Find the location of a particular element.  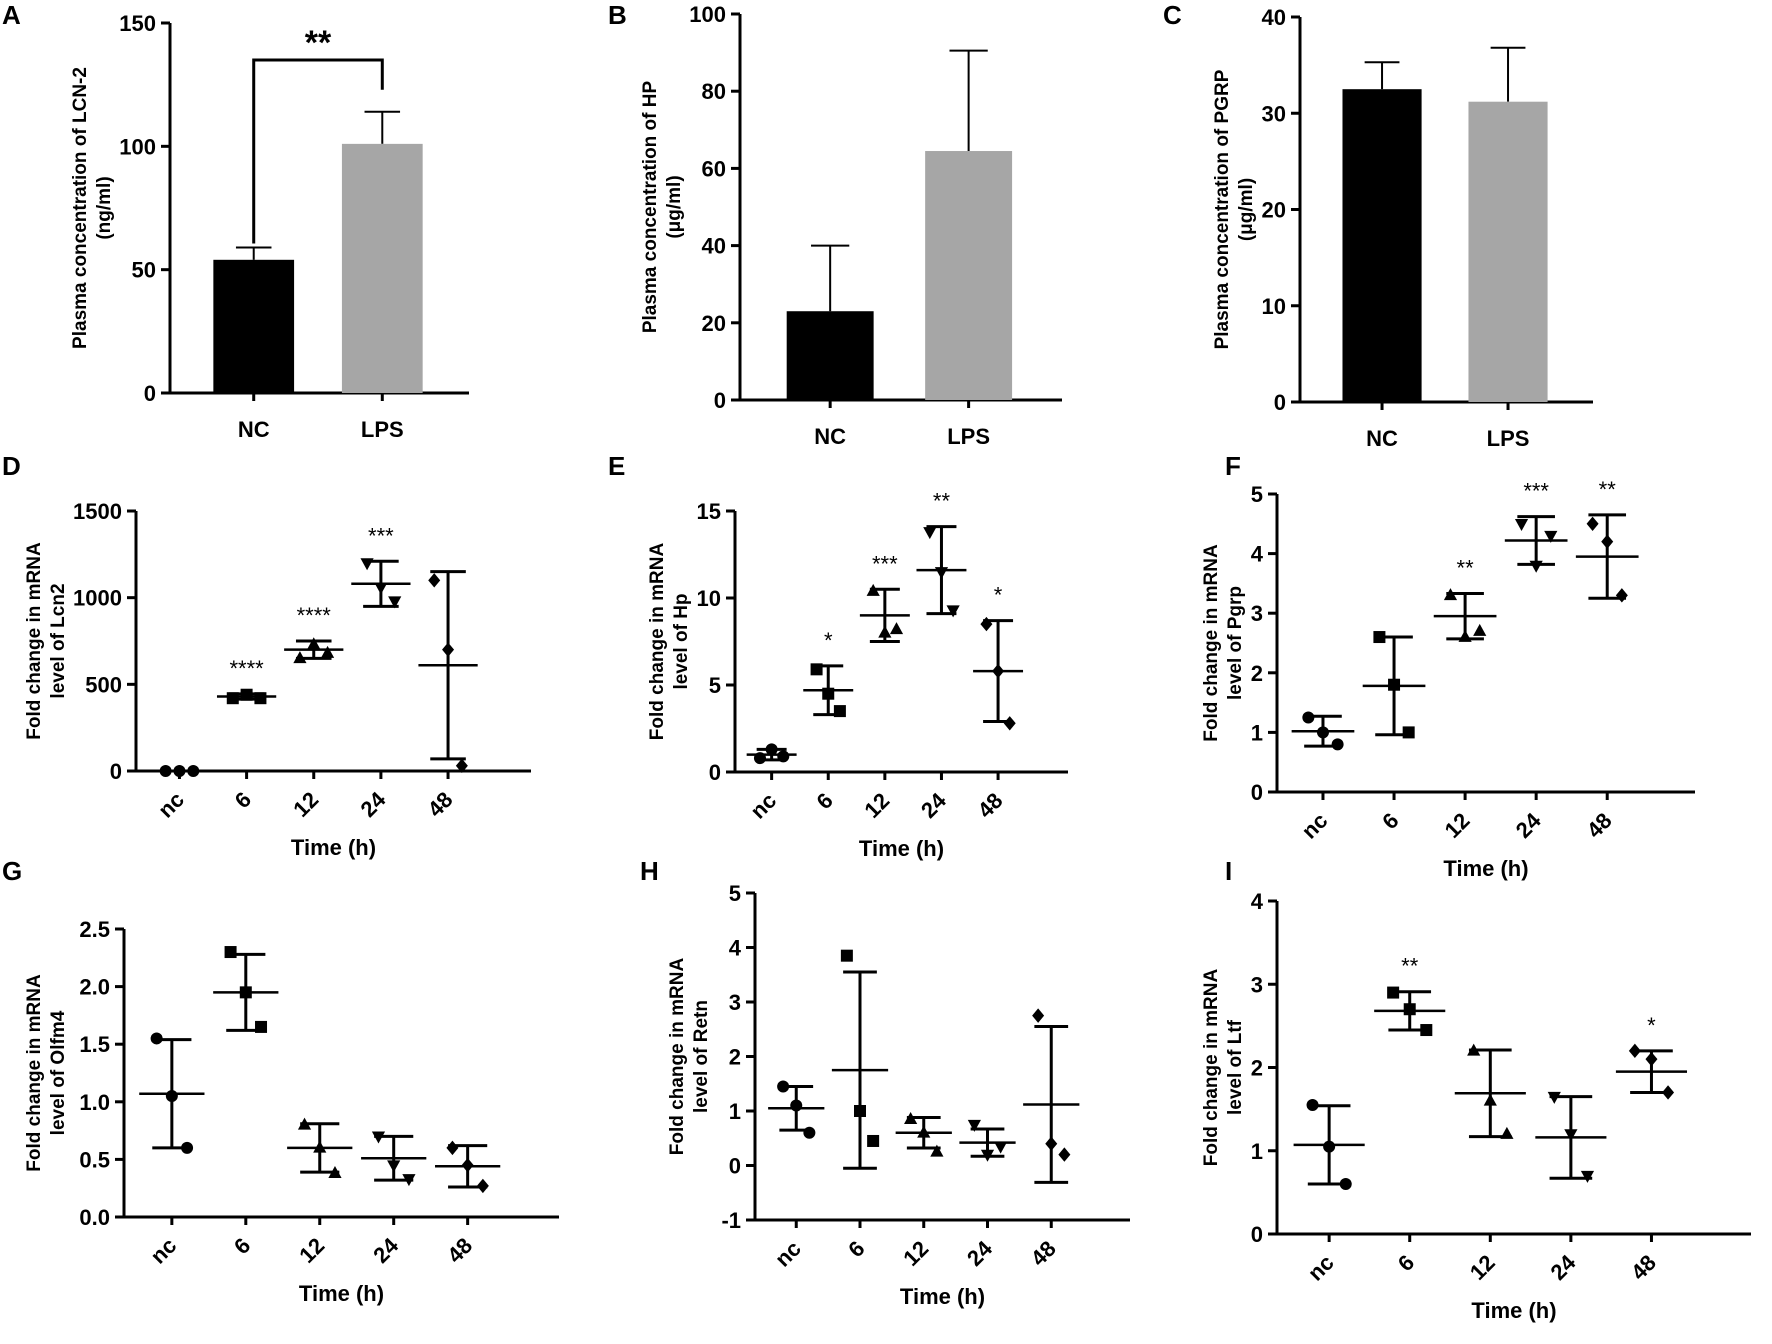

panel-letter: H is located at coordinates (649, 871).